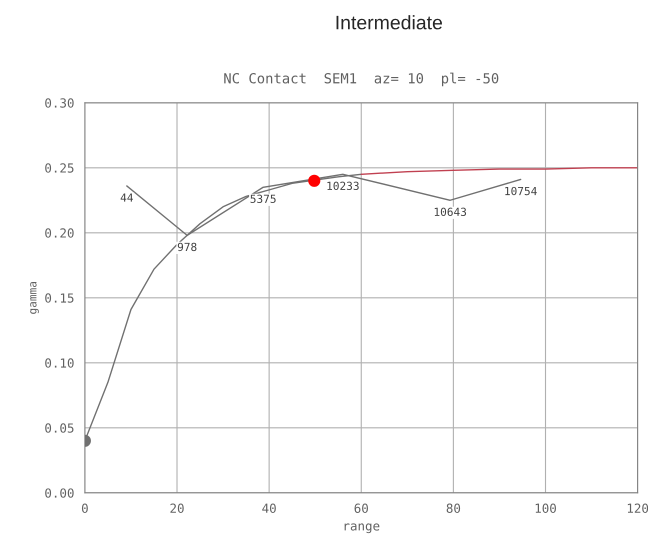  What do you see at coordinates (361, 79) in the screenshot?
I see `chart-subtitle: NC Contact SEM1 az= 10 pl= -50` at bounding box center [361, 79].